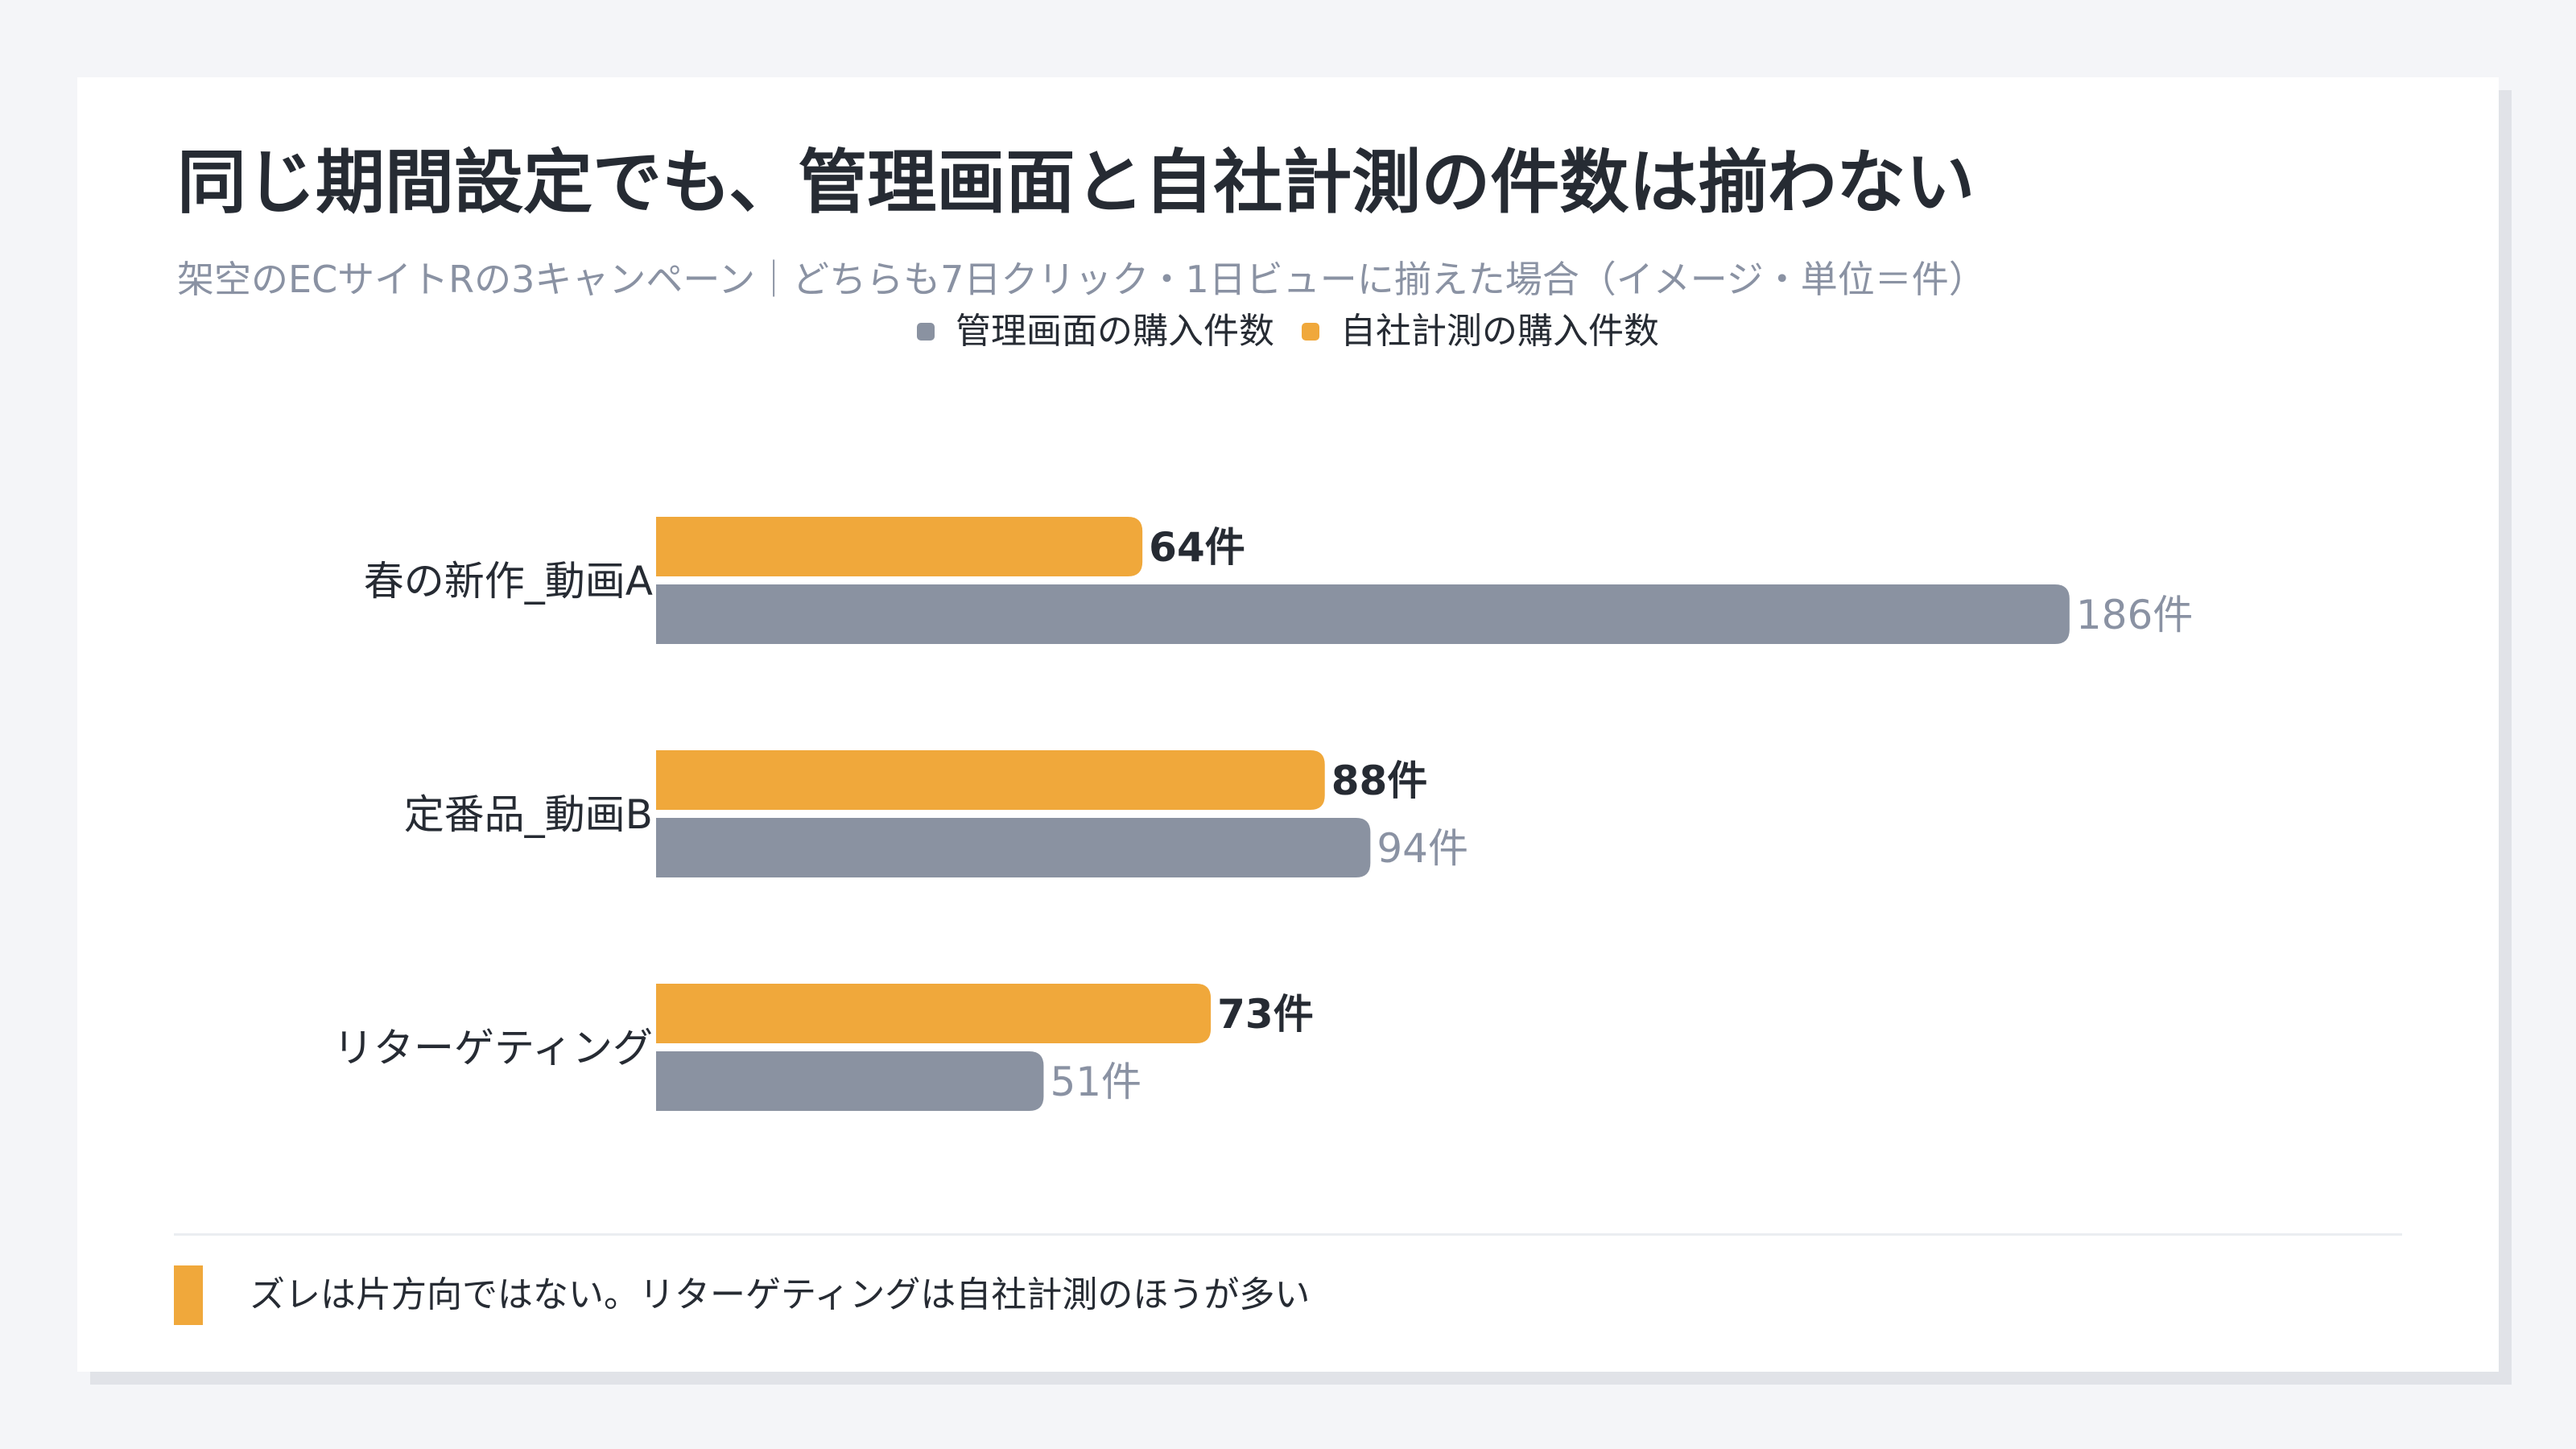  Describe the element at coordinates (1379, 781) in the screenshot. I see `data-label-inhouse: 88件` at that location.